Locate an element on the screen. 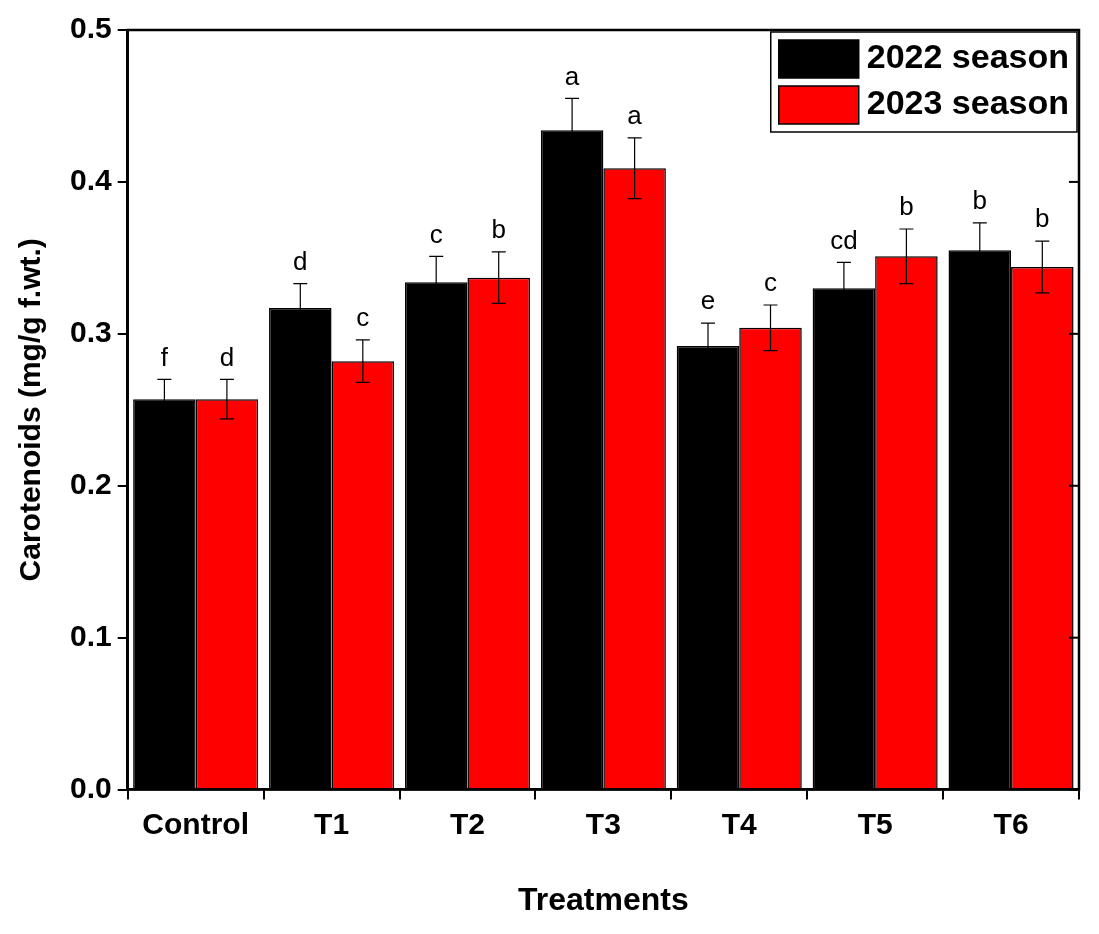 The height and width of the screenshot is (934, 1099). x-tick-label: T6 is located at coordinates (1011, 823).